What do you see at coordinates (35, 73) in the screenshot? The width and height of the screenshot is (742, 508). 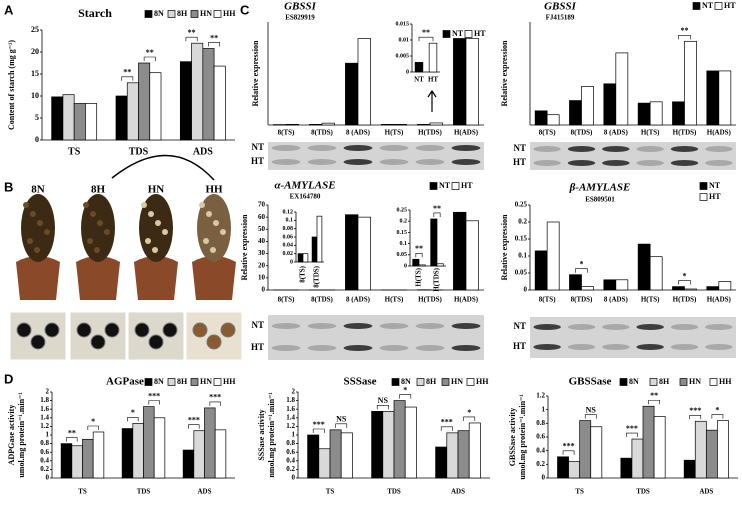 I see `y-tick-label: 15` at bounding box center [35, 73].